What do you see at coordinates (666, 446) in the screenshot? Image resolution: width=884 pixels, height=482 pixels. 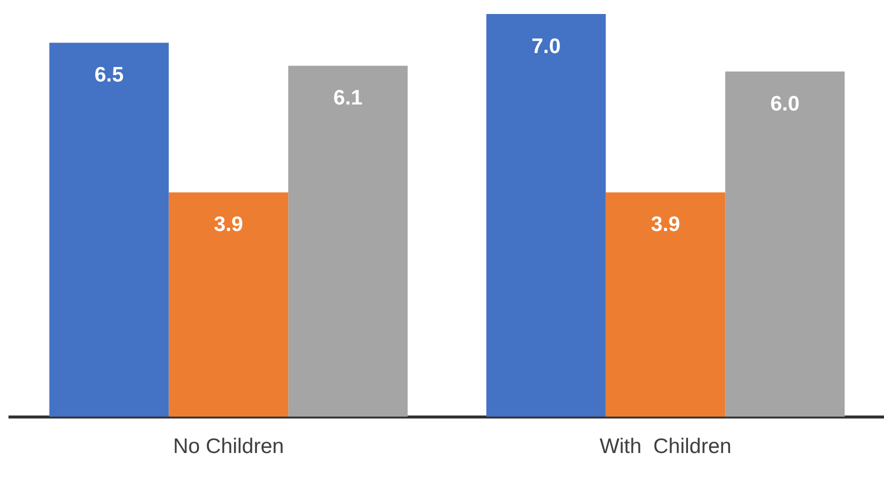 I see `x-tick-label: With Children` at bounding box center [666, 446].